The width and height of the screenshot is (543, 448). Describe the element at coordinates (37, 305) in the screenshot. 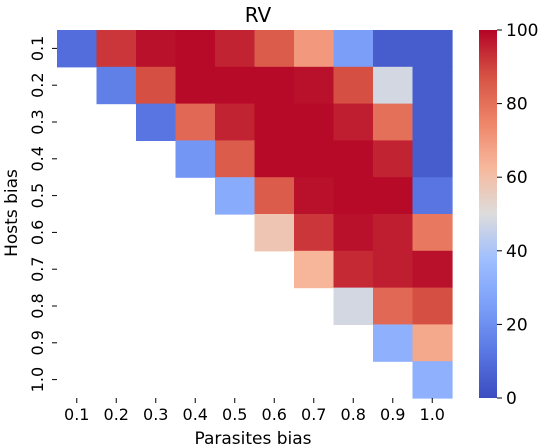

I see `y-tick-label: 0.8` at that location.